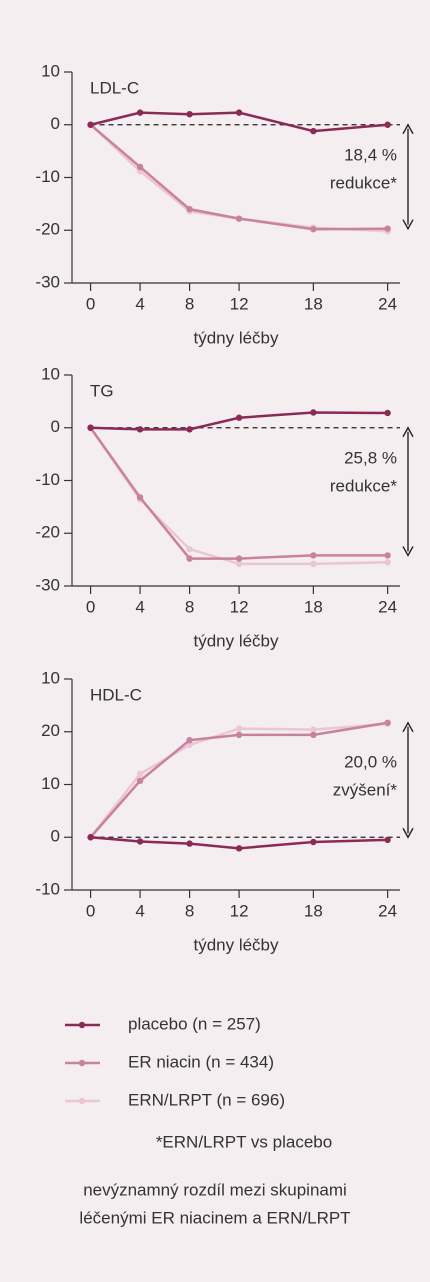 Image resolution: width=430 pixels, height=1282 pixels. What do you see at coordinates (116, 694) in the screenshot?
I see `chart-title: HDL-C` at bounding box center [116, 694].